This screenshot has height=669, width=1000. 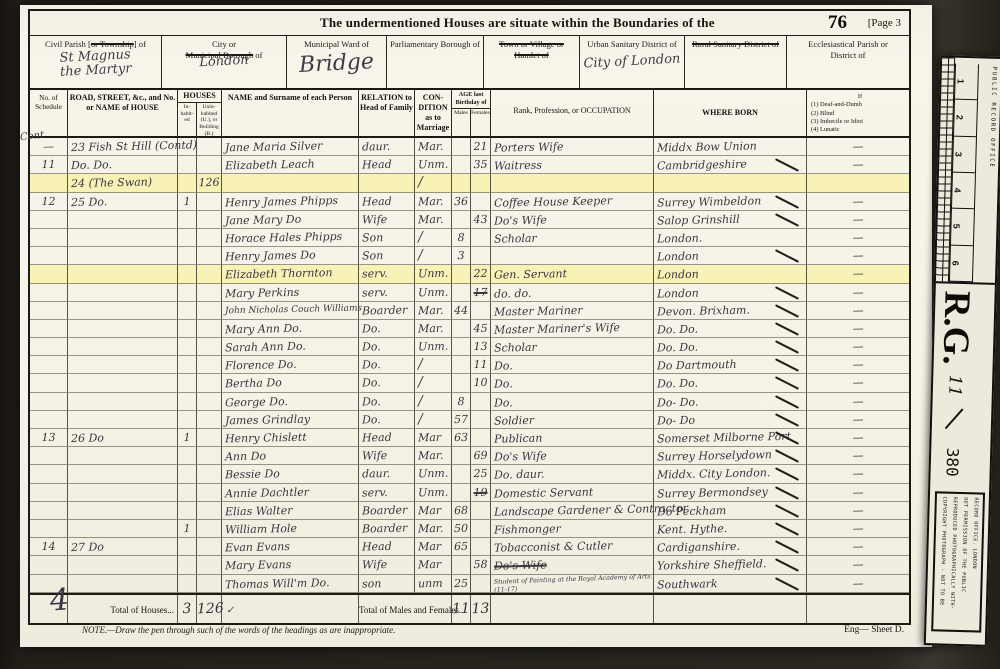 I want to click on cell-name: Elias Walter, so click(x=290, y=510).